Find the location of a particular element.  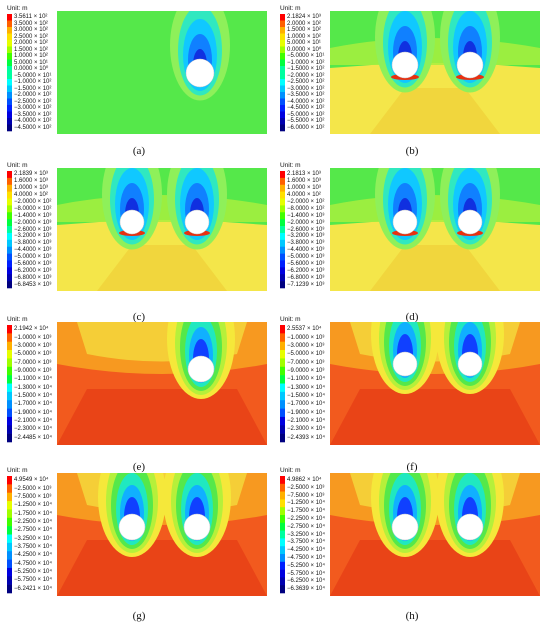

legend-tick-label: 4.9549 × 10⁴ is located at coordinates (31, 480).